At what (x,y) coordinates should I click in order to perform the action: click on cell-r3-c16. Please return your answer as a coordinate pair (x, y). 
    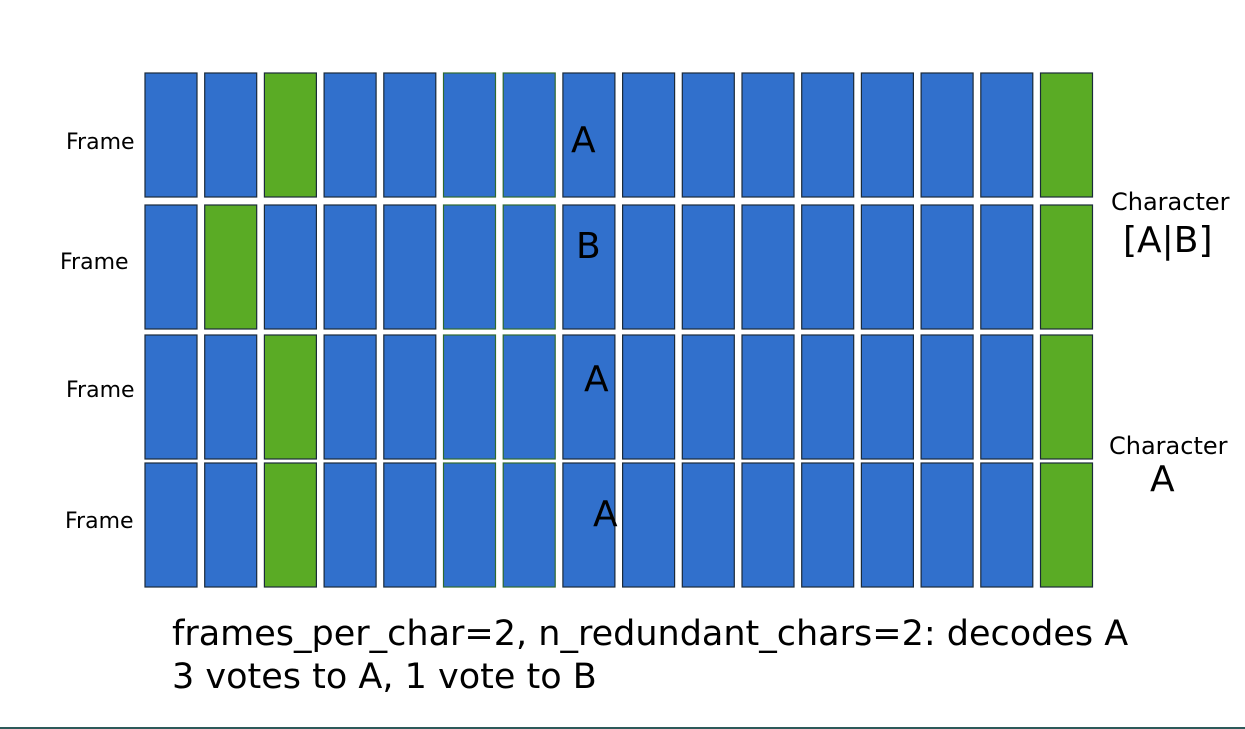
    Looking at the image, I should click on (1066, 397).